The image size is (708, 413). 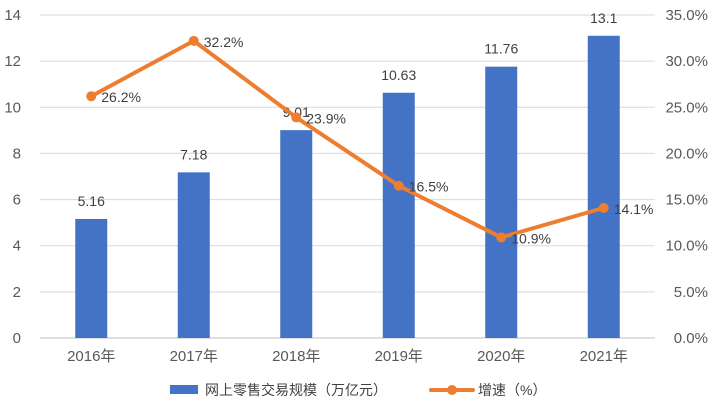 I want to click on bar-data-label: 5.16, so click(x=91, y=201).